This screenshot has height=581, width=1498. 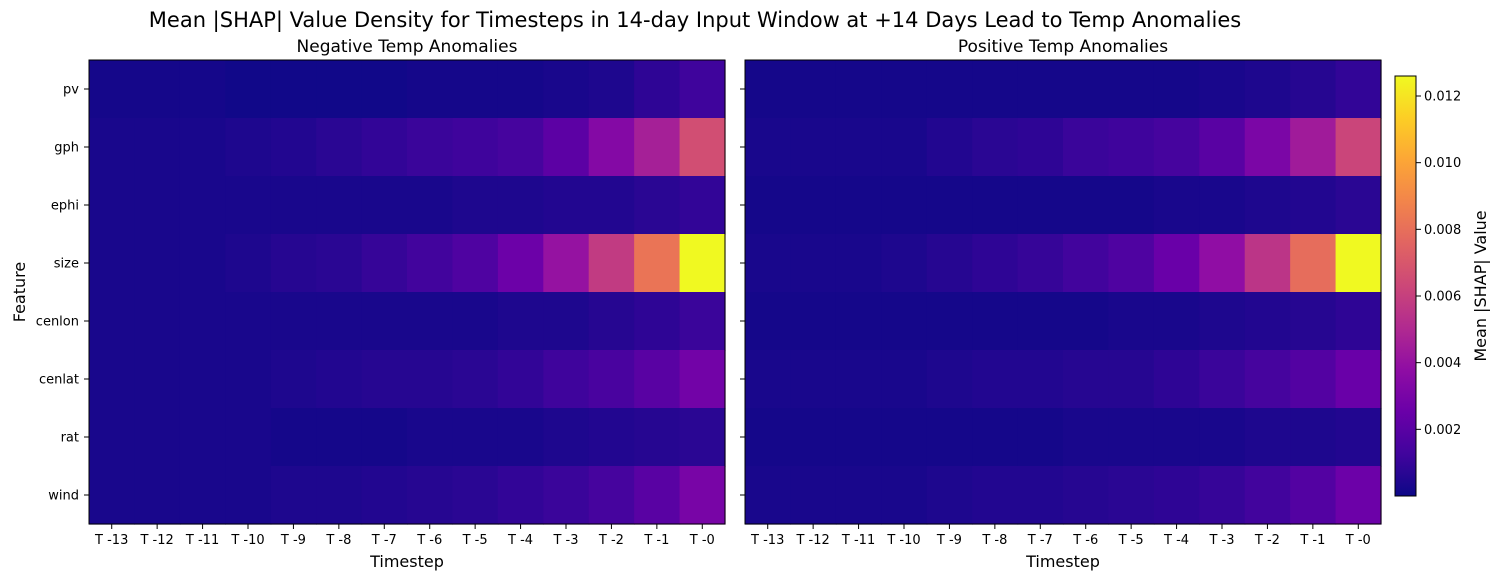 I want to click on x-tick-label: T -9, so click(x=949, y=540).